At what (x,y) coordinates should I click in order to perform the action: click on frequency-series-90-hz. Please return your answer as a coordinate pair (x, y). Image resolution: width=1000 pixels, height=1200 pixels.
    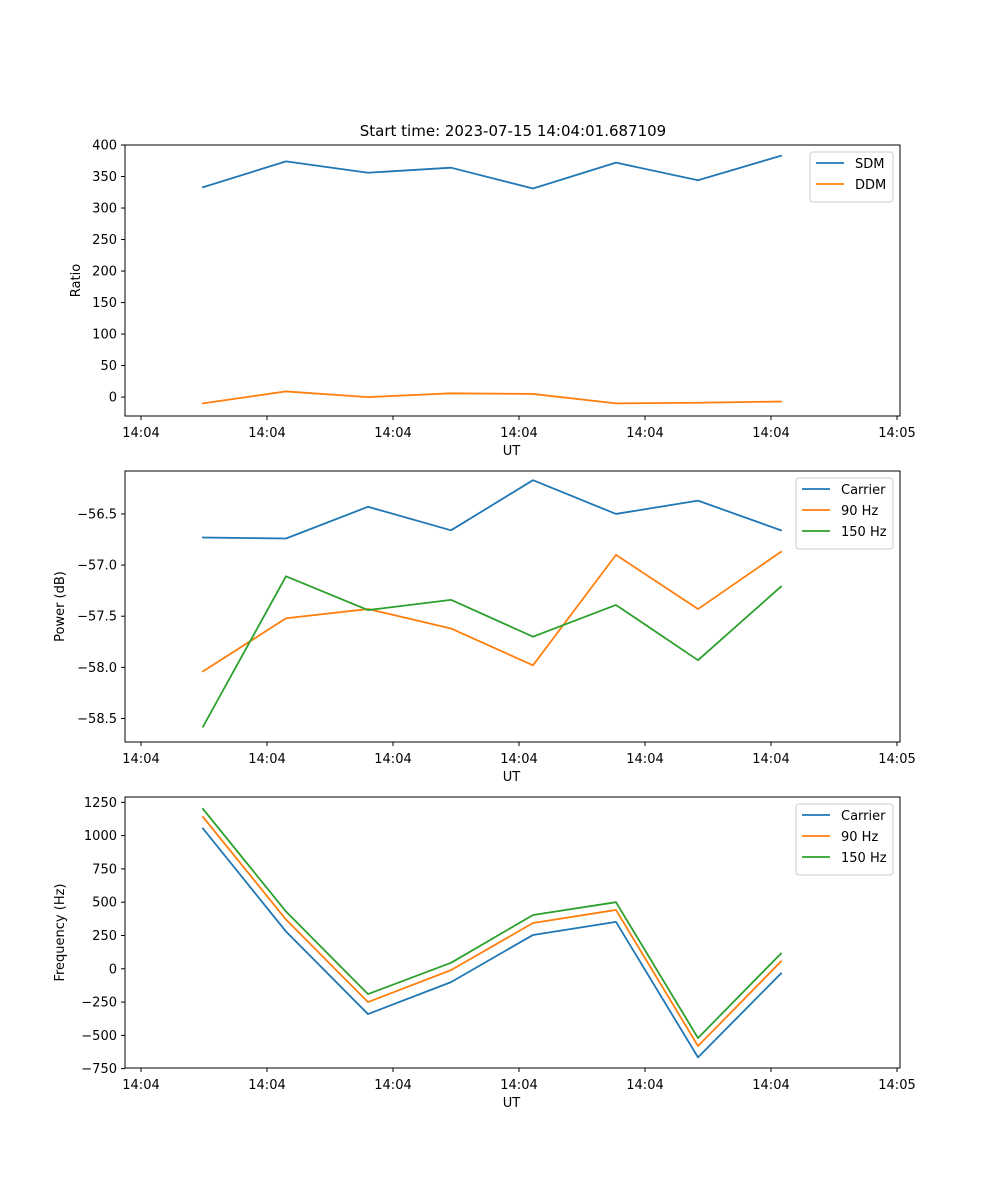
    Looking at the image, I should click on (492, 931).